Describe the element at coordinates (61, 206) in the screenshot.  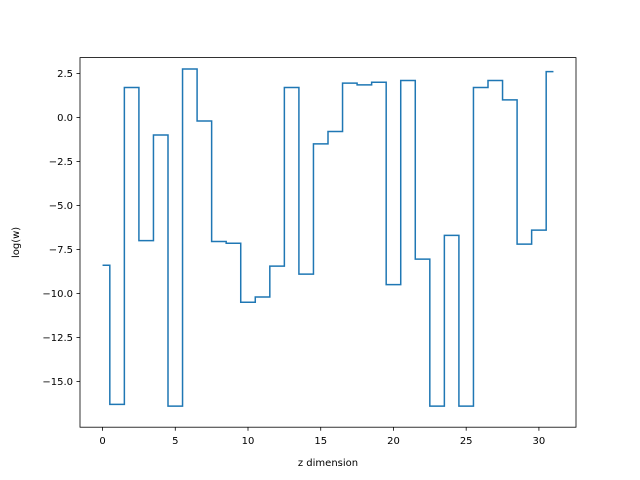
I see `y-tick-label: −5.0` at that location.